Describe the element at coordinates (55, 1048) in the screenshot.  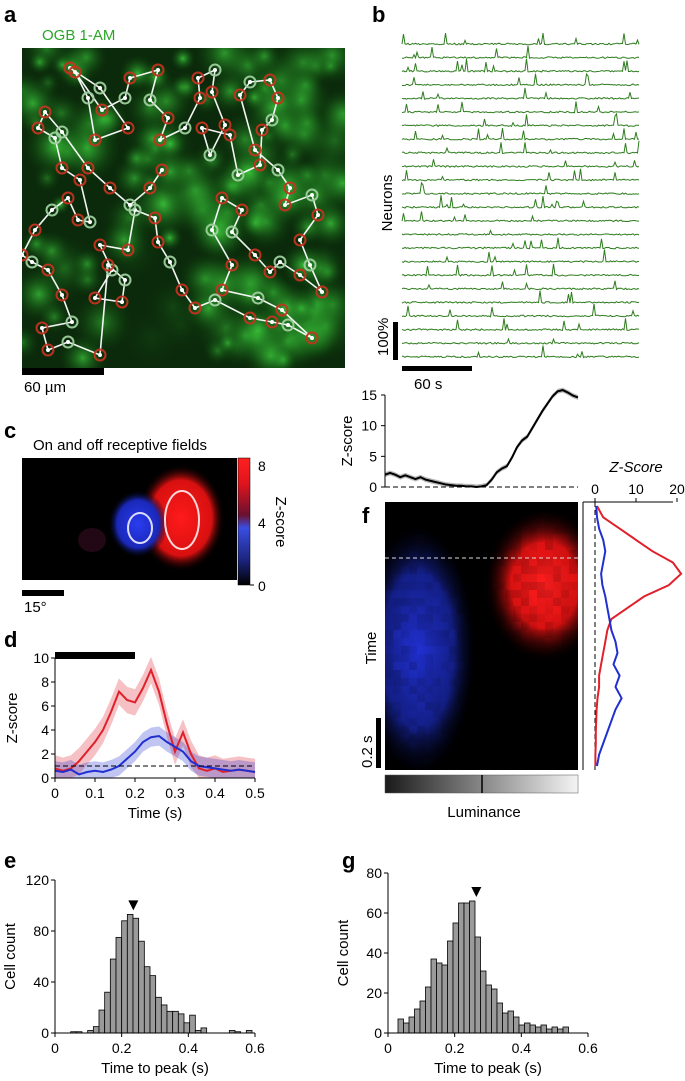
I see `x-tick-label: 0` at that location.